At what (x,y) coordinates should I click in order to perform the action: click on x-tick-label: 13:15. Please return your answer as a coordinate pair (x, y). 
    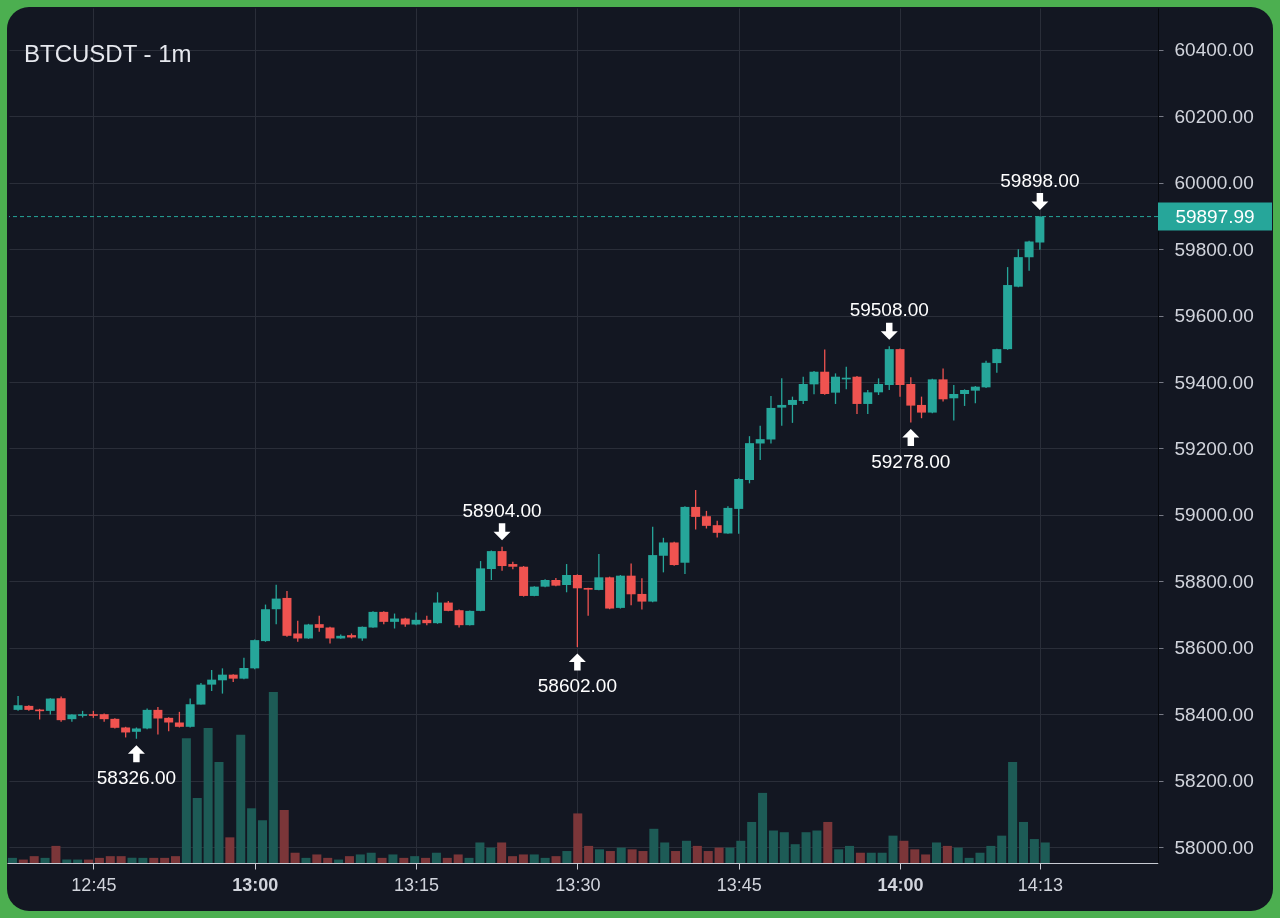
    Looking at the image, I should click on (417, 884).